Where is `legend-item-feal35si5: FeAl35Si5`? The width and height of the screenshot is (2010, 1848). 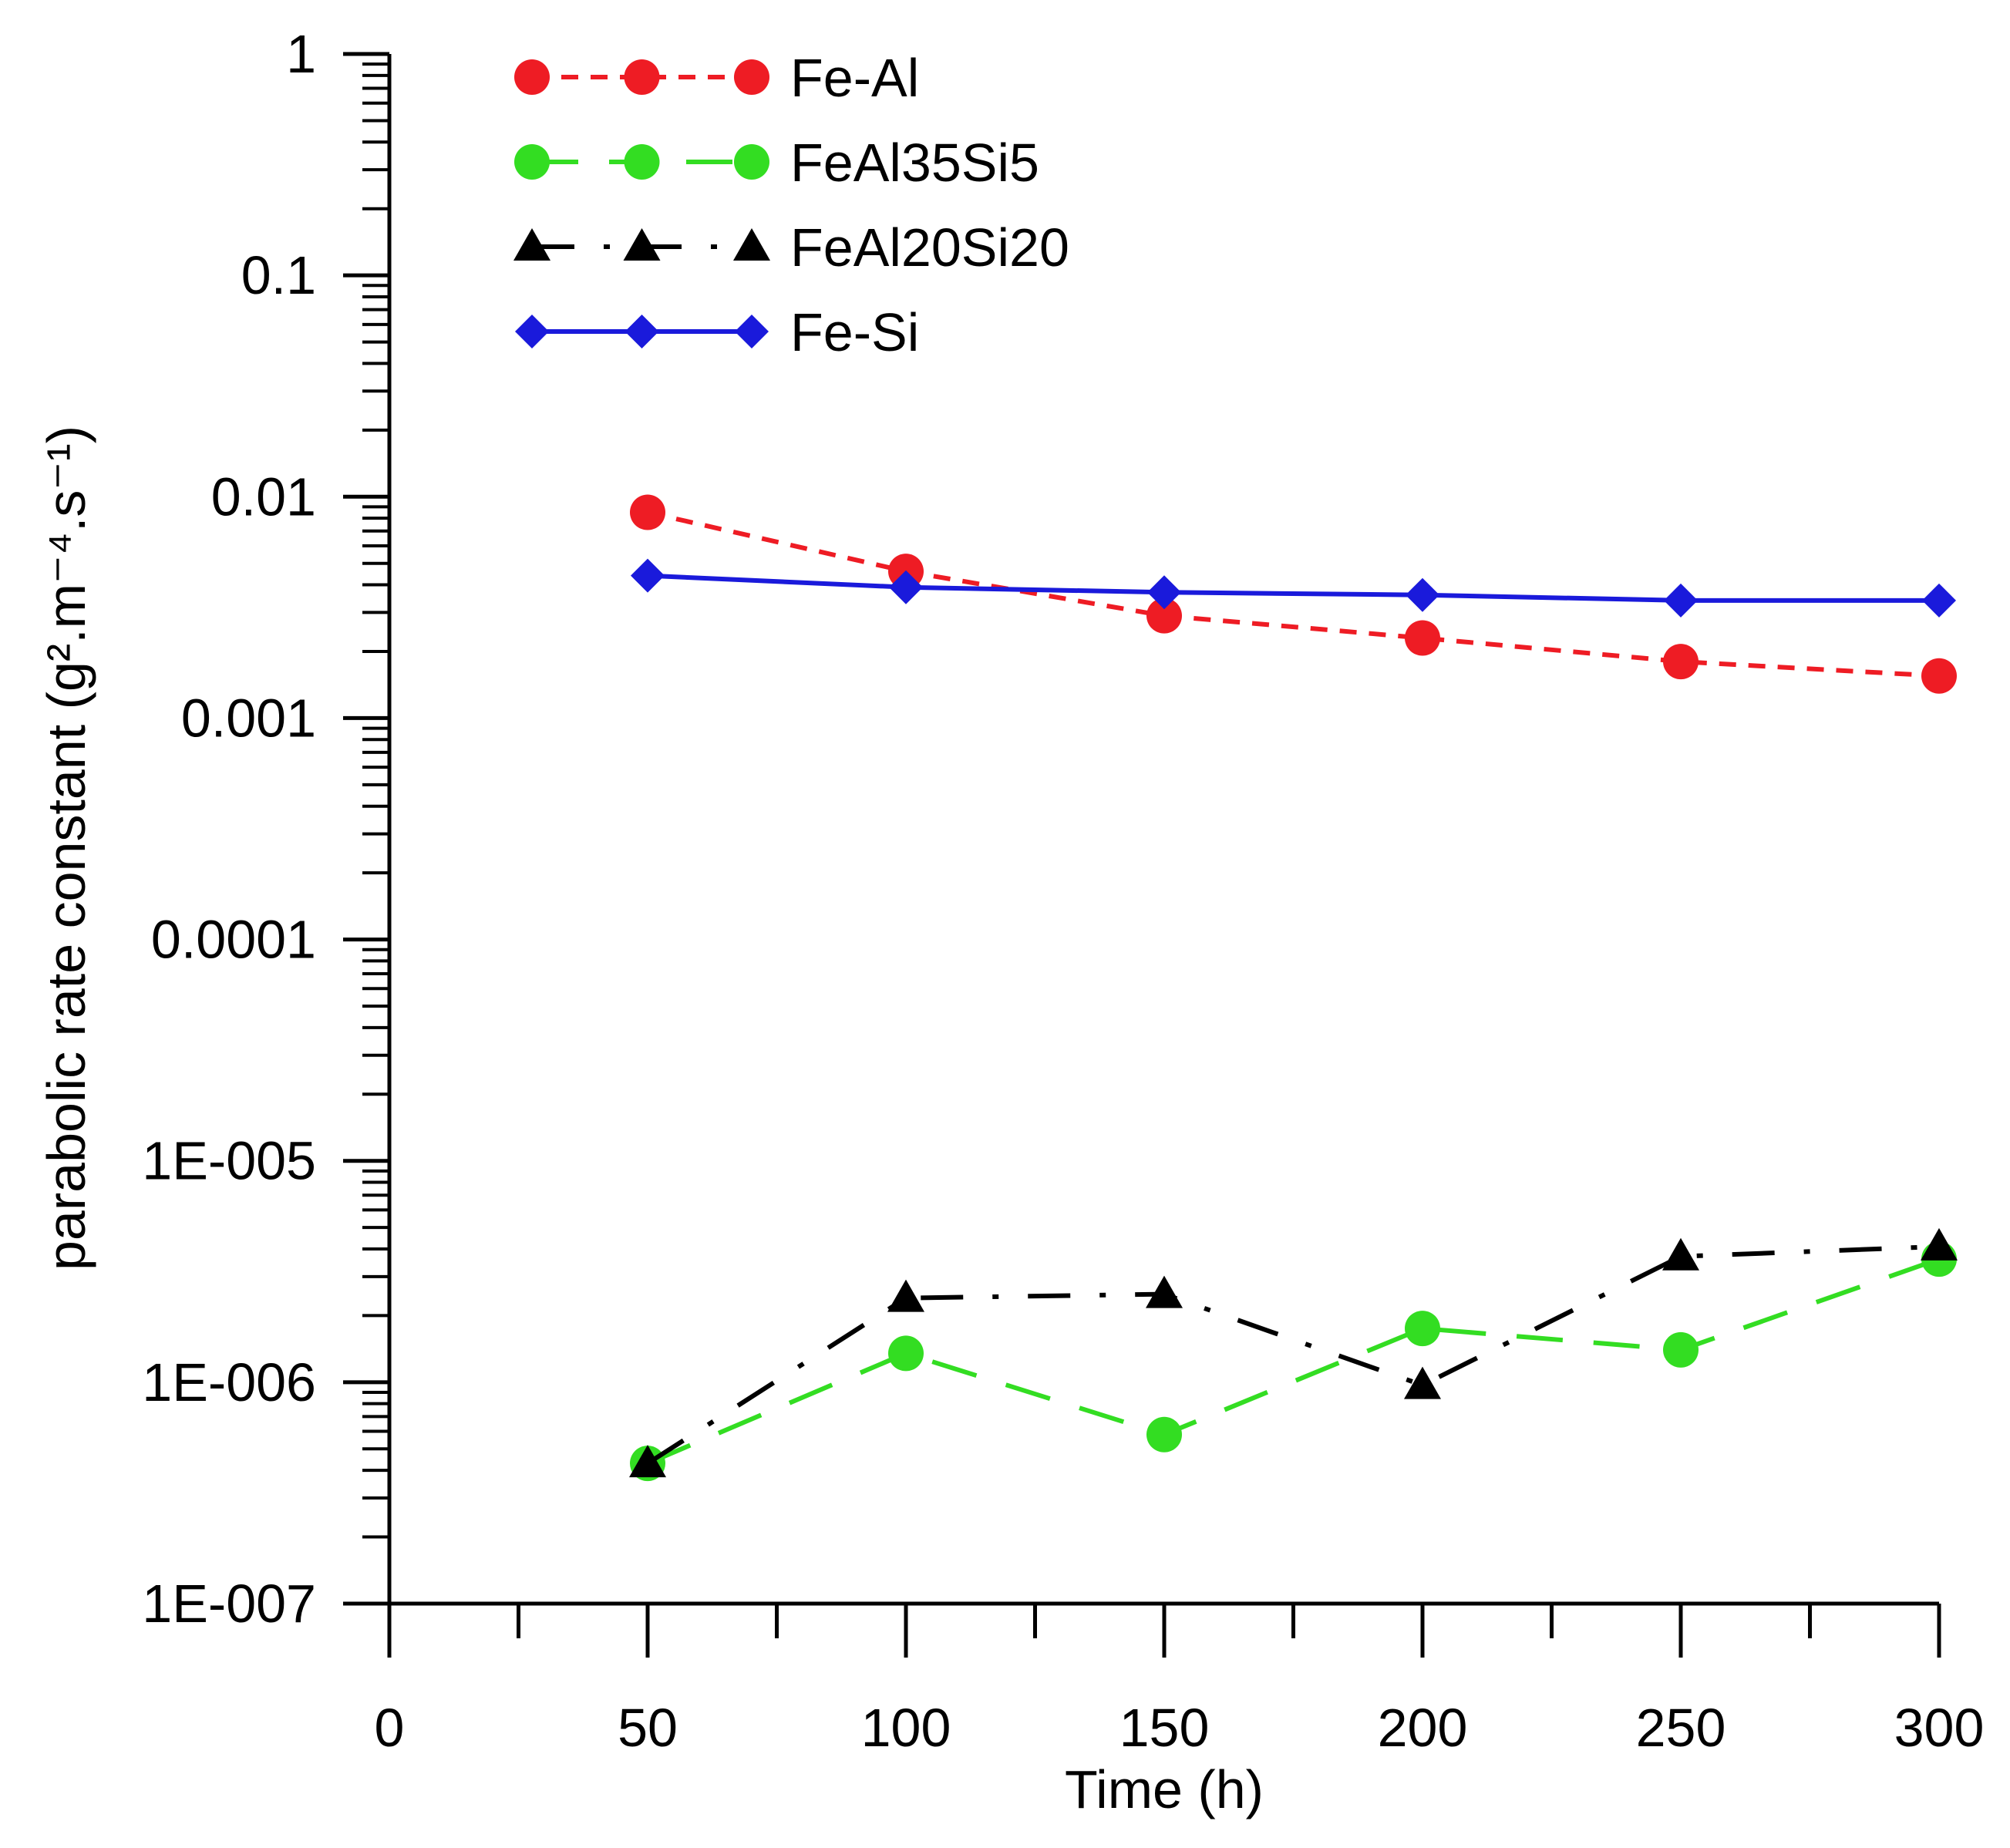
legend-item-feal35si5: FeAl35Si5 is located at coordinates (776, 163).